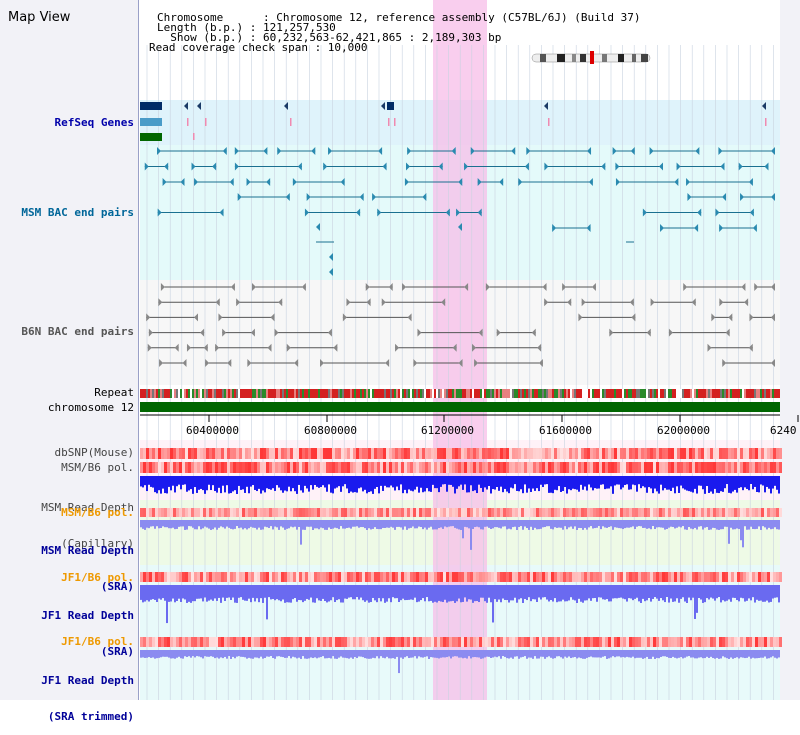 This screenshot has height=735, width=800. I want to click on track-label-jf1-b6-pol-1: JF1/B6 pol., so click(97, 577).